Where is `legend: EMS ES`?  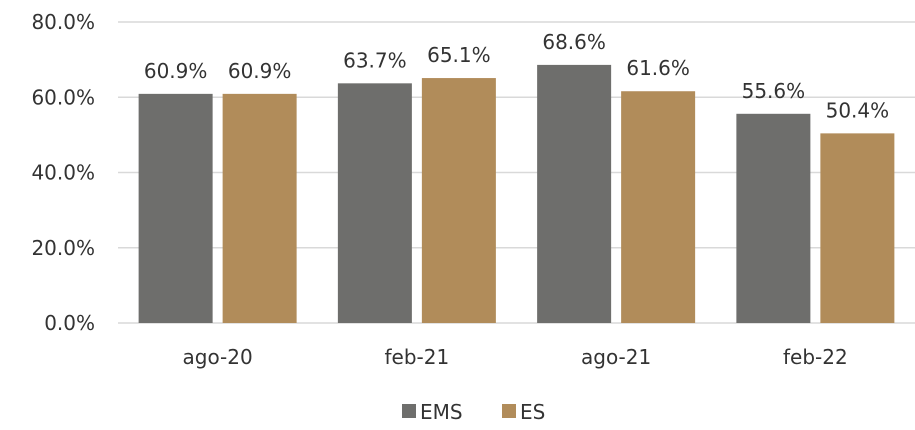 legend: EMS ES is located at coordinates (473, 412).